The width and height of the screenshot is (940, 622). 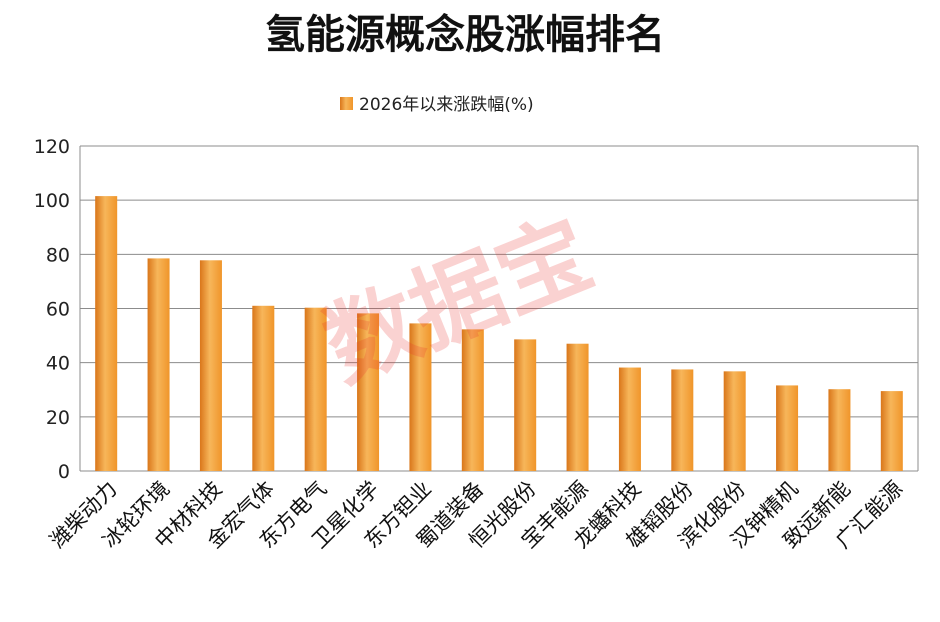 What do you see at coordinates (52, 201) in the screenshot?
I see `y-tick-label: 100` at bounding box center [52, 201].